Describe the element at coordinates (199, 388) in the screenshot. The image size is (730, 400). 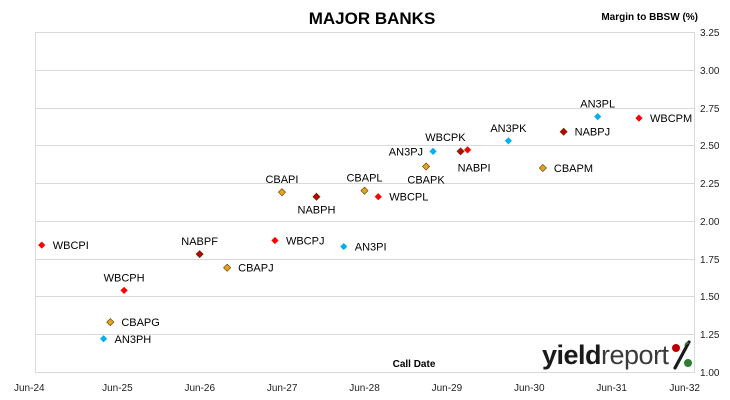
I see `x-tick-label: Jun-26` at that location.